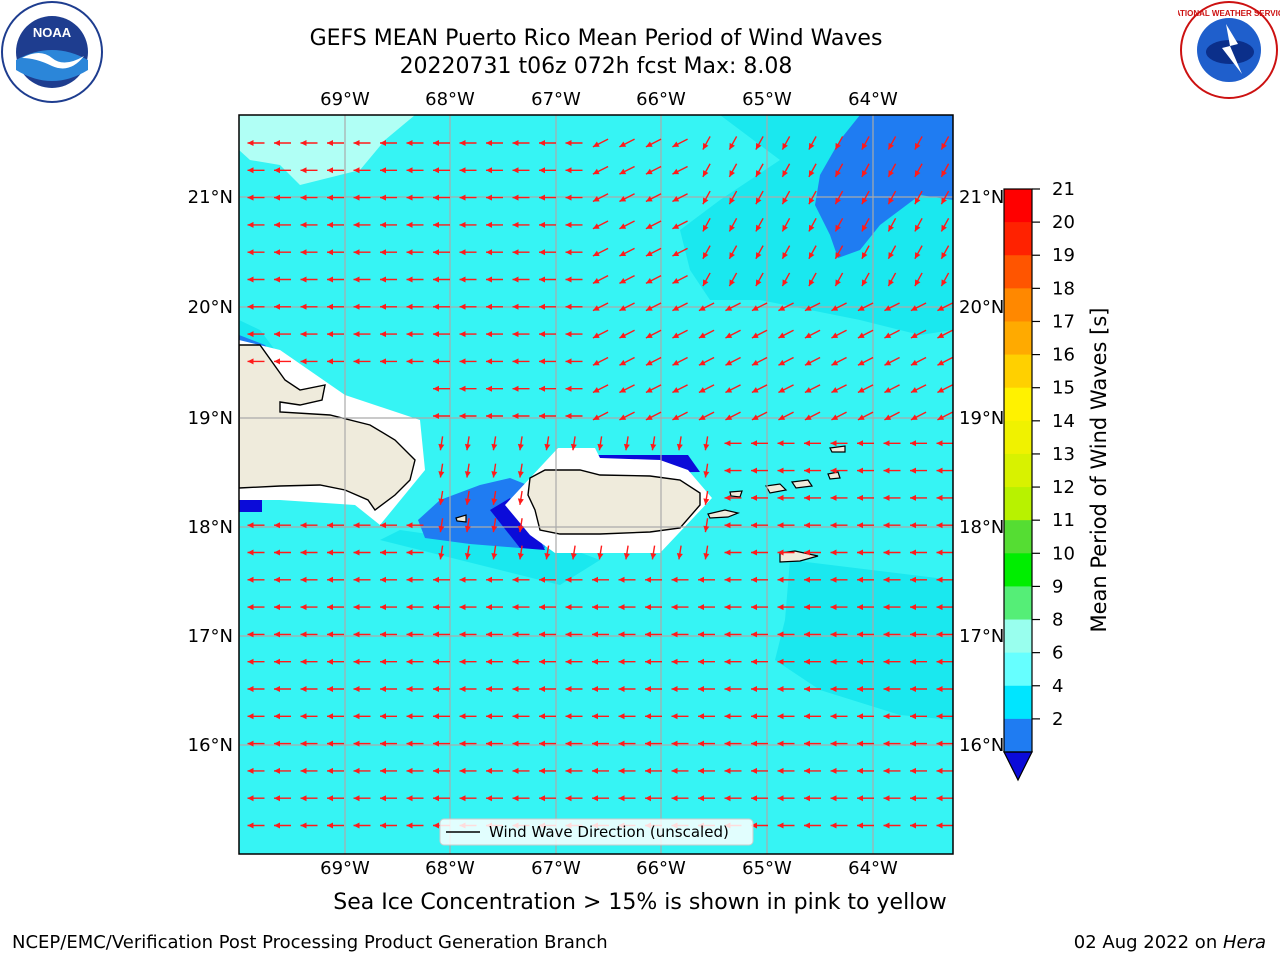 This screenshot has height=960, width=1280. What do you see at coordinates (981, 745) in the screenshot?
I see `lat-label-right: 16°N` at bounding box center [981, 745].